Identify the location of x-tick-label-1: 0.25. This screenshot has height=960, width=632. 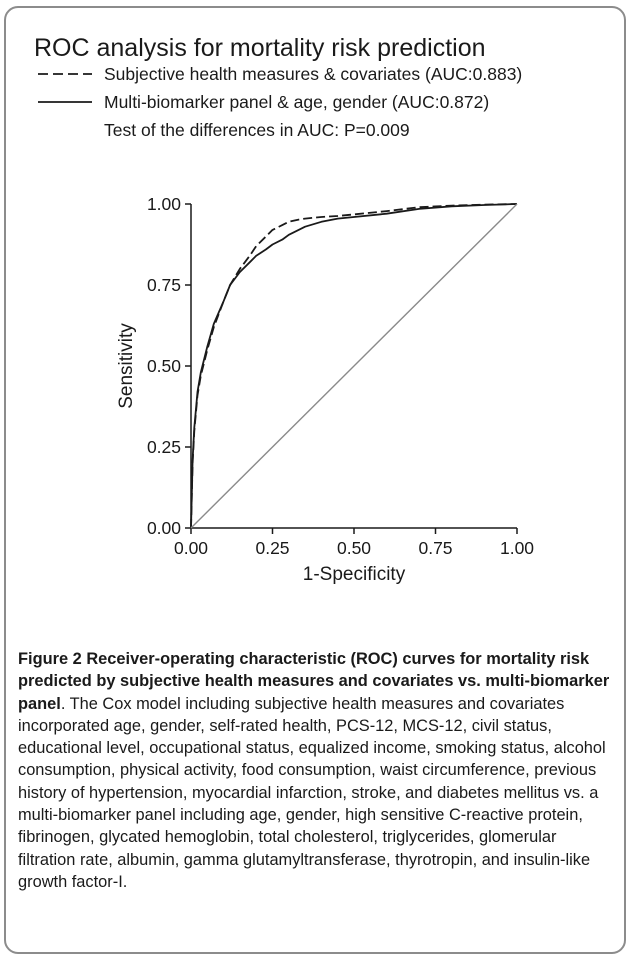
(272, 548).